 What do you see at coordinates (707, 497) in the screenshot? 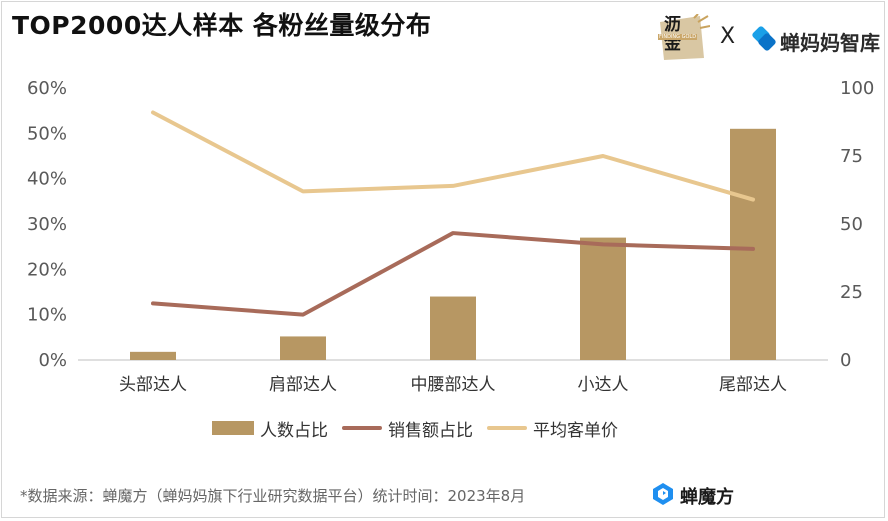
I see `footer-brand: 蝉魔方` at bounding box center [707, 497].